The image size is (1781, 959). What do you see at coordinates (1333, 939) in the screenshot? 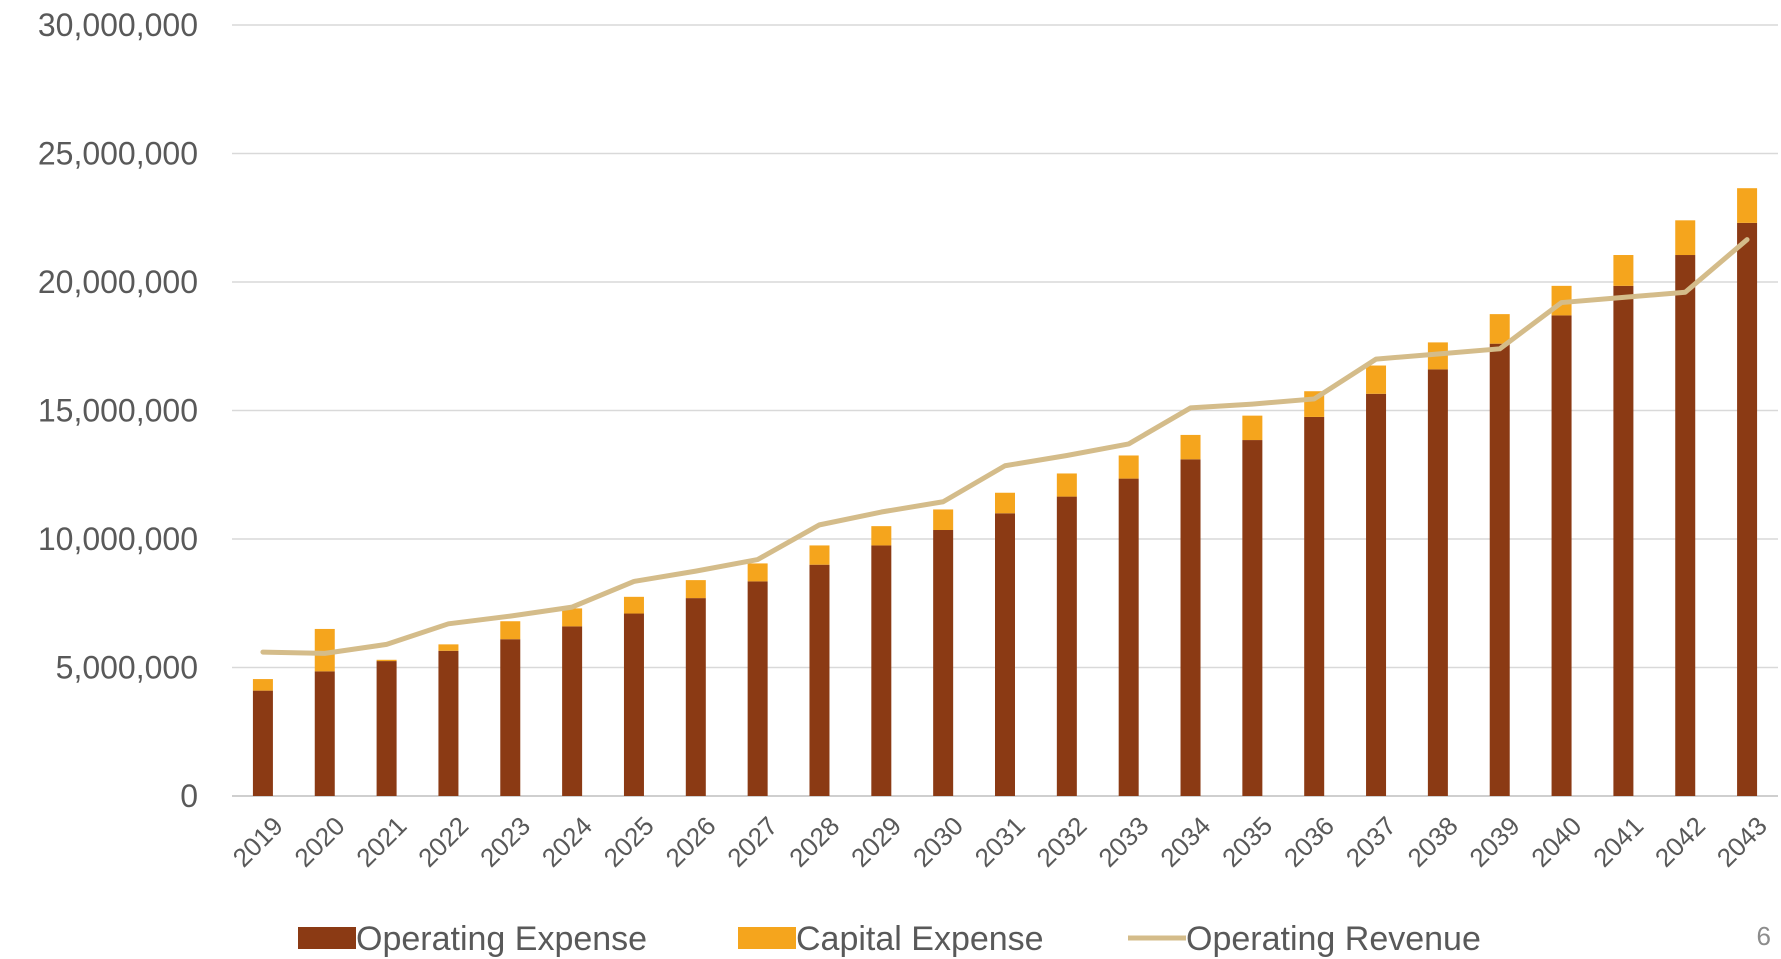
I see `operating-revenue-legend-label: Operating Revenue` at bounding box center [1333, 939].